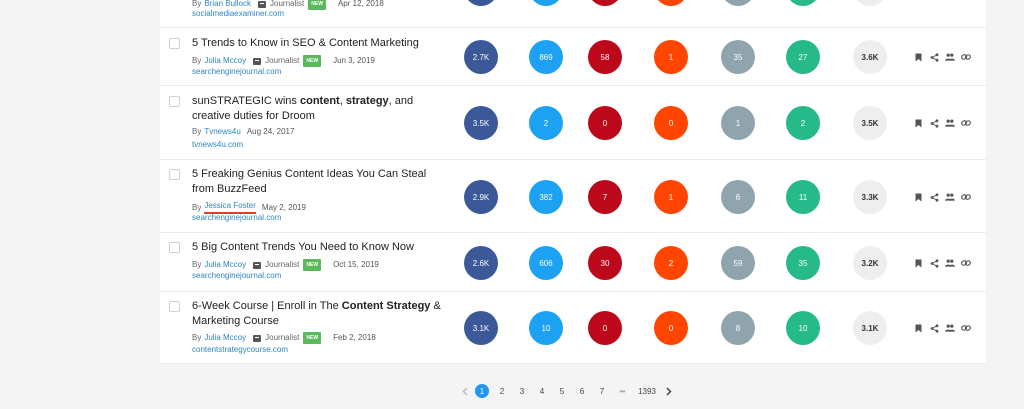 The height and width of the screenshot is (409, 1024). I want to click on publish-date: Aug 24, 2017, so click(270, 131).